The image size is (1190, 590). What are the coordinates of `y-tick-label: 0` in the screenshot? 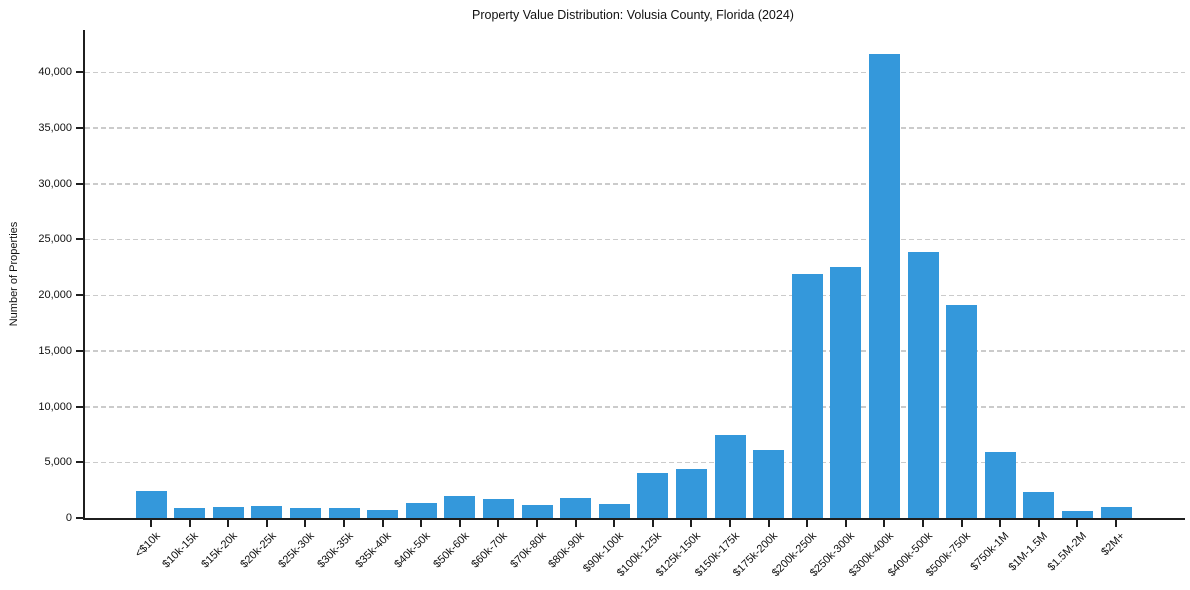 It's located at (68, 518).